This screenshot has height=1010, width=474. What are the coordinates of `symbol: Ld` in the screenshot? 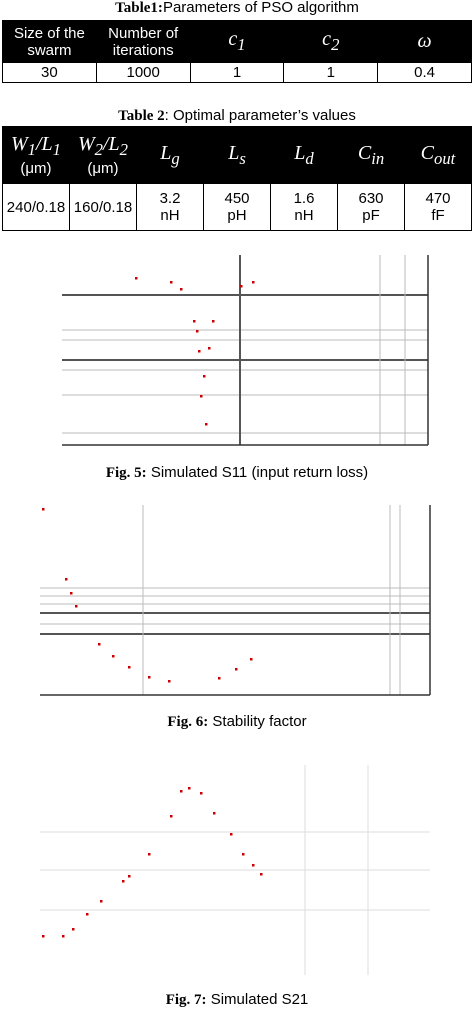 It's located at (303, 154).